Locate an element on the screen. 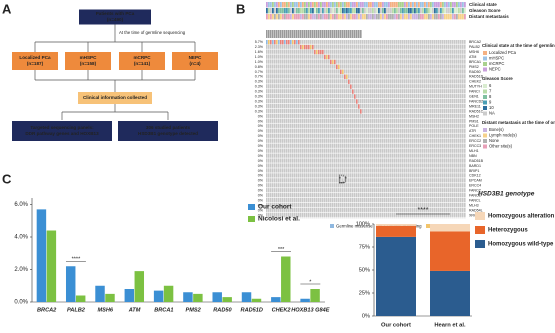 The width and height of the screenshot is (555, 333). legend-label: Localized PCa is located at coordinates (503, 52).